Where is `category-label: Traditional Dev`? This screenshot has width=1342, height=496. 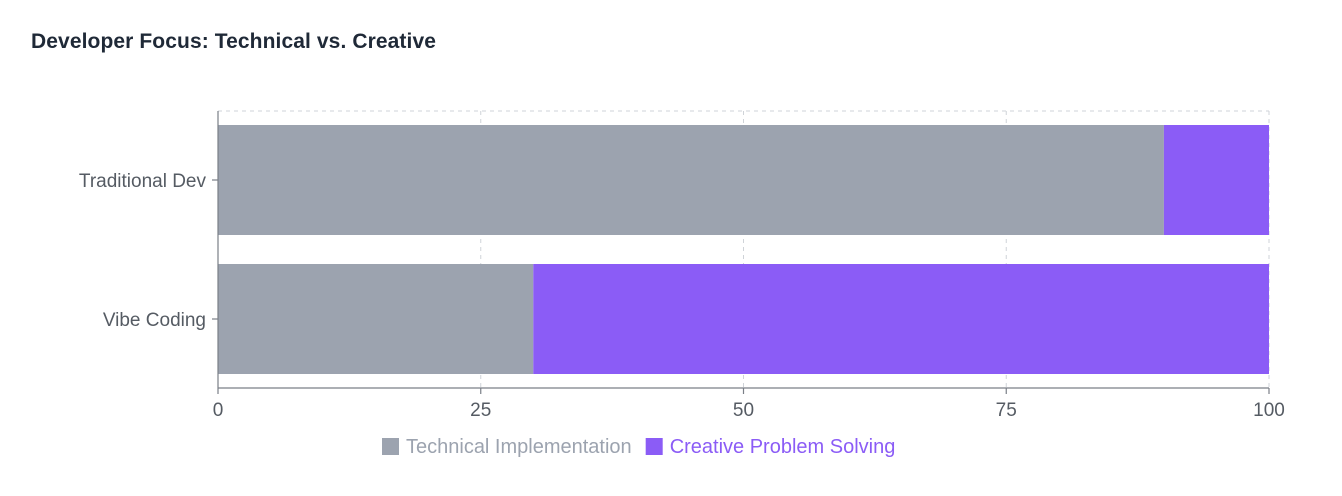
category-label: Traditional Dev is located at coordinates (143, 181).